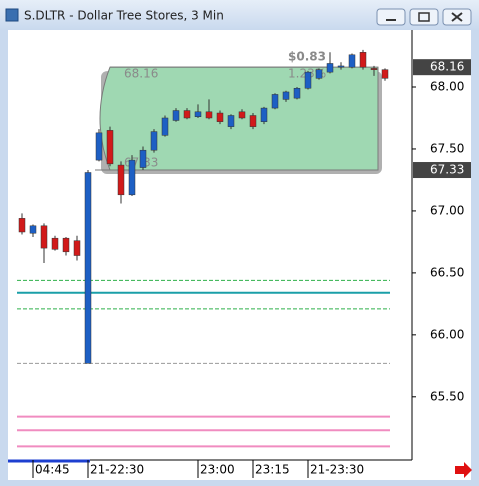 This screenshot has height=486, width=479. I want to click on measure-high-label: 68.16, so click(141, 74).